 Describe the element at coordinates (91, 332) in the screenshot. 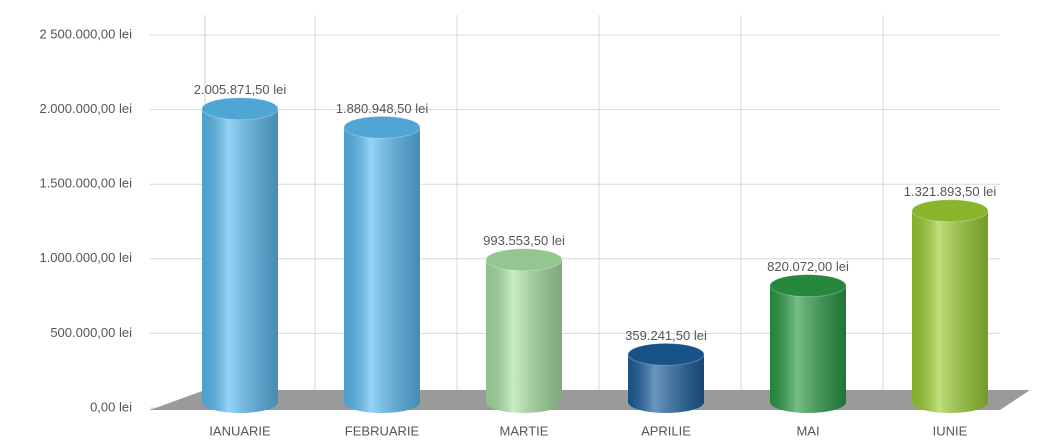

I see `y-tick-label: 500.000,00 lei` at that location.